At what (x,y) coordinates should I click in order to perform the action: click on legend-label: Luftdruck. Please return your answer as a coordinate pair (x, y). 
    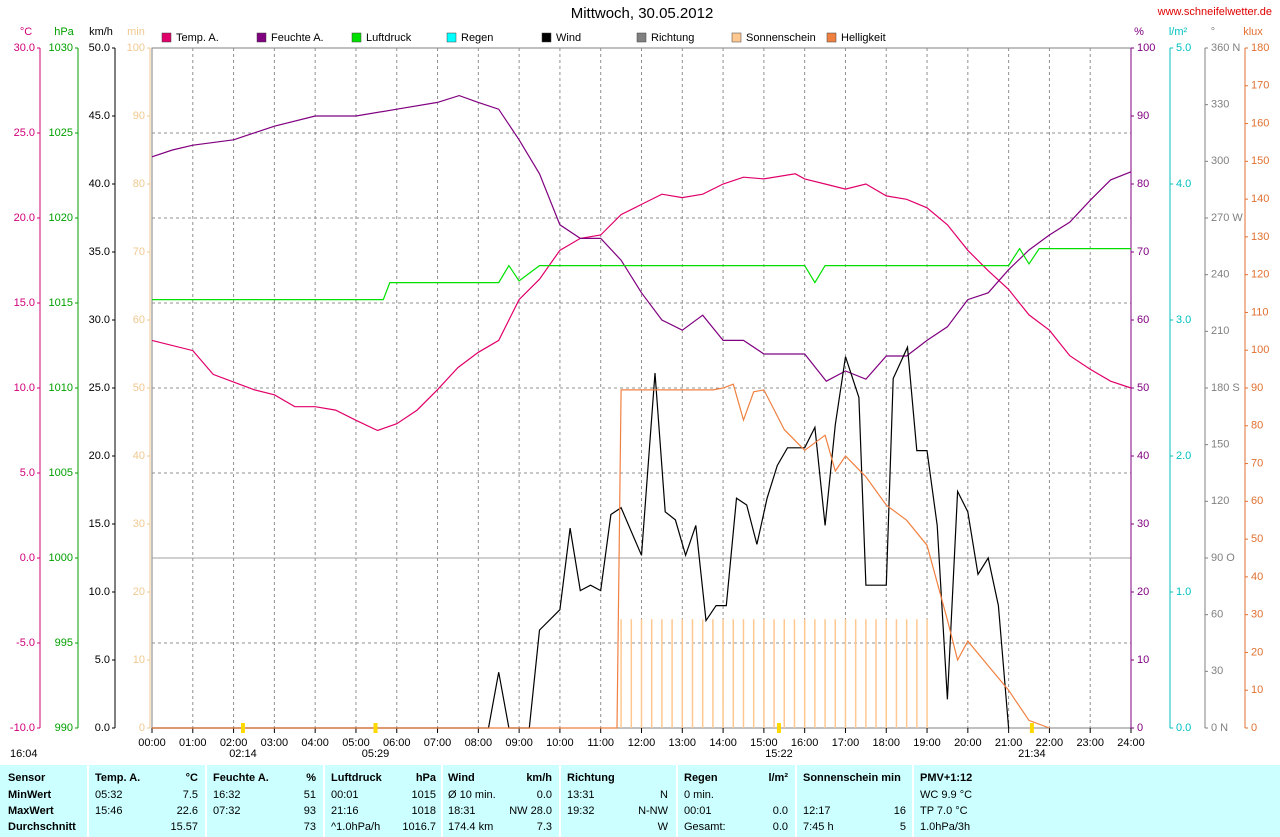
    Looking at the image, I should click on (389, 38).